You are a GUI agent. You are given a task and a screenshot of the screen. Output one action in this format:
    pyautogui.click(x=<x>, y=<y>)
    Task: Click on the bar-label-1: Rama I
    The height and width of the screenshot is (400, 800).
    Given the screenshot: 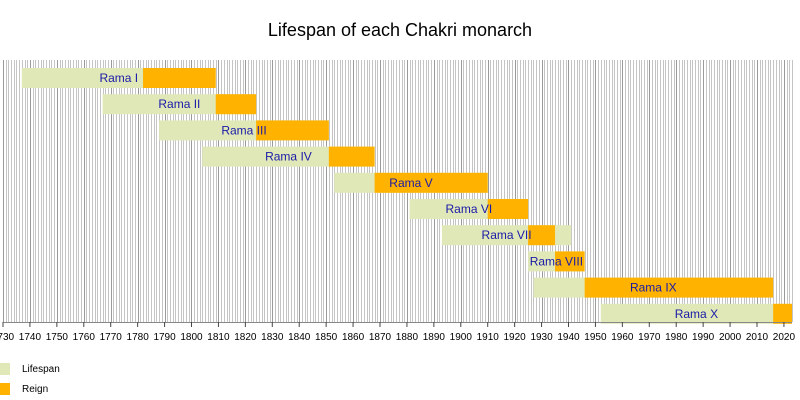 What is the action you would take?
    pyautogui.click(x=118, y=78)
    